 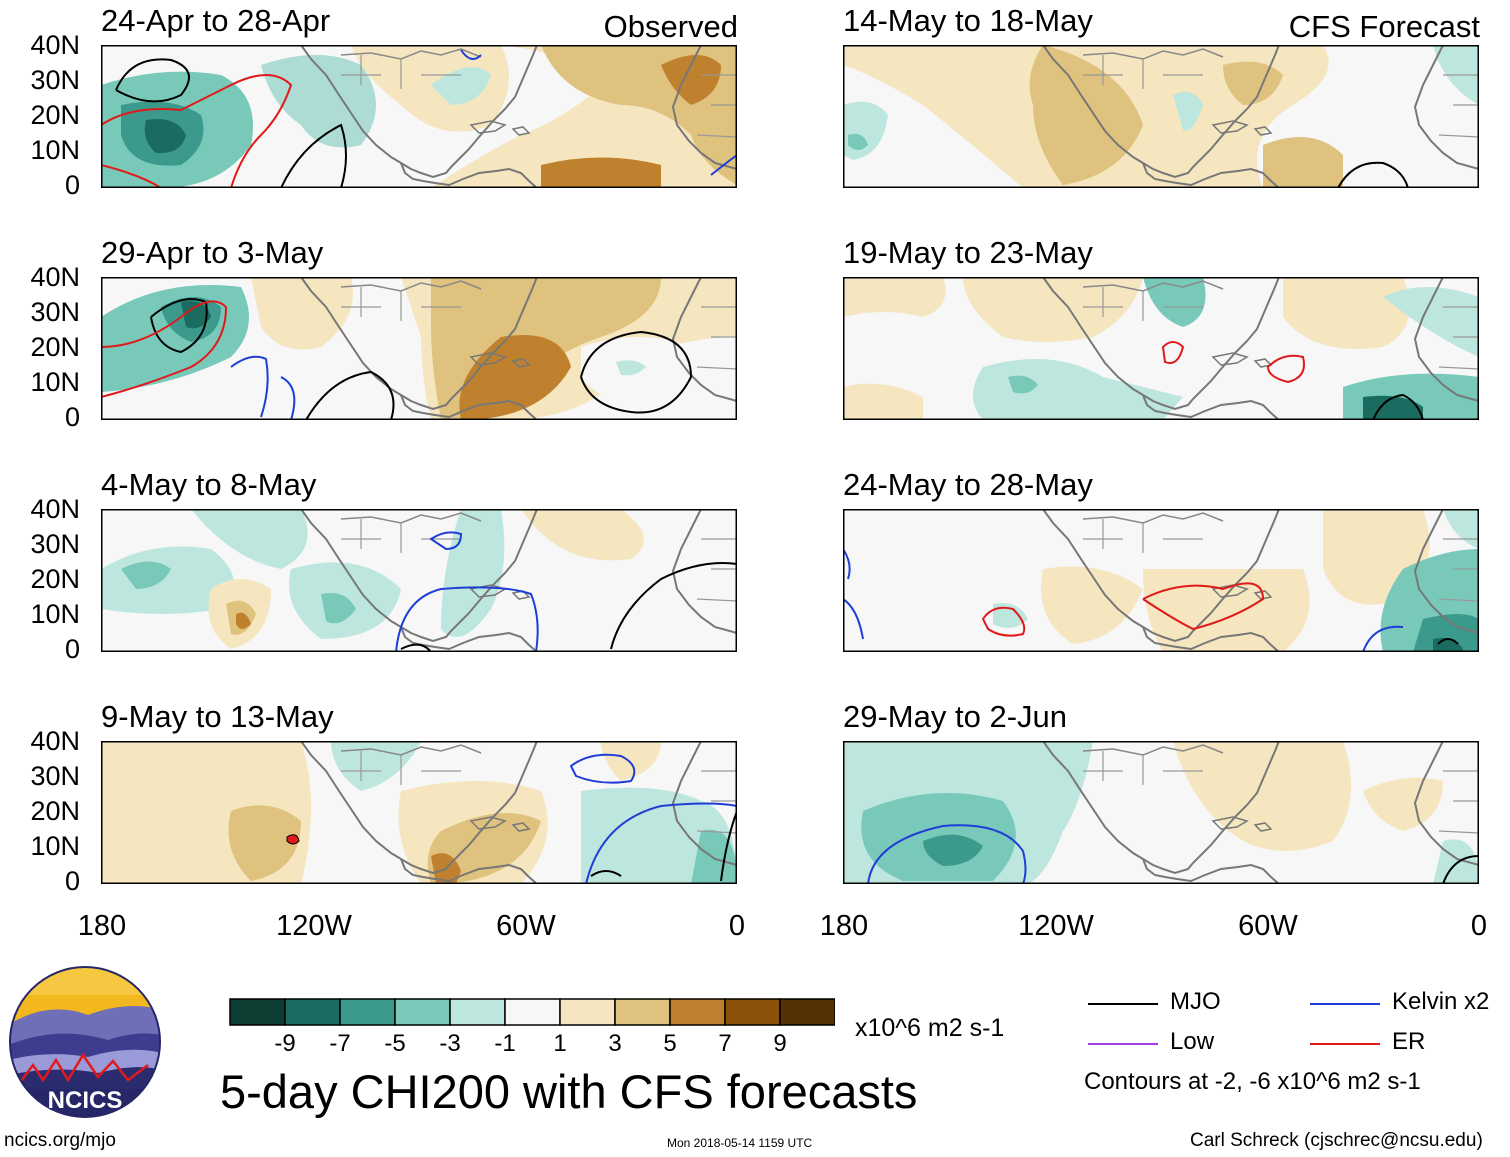 What do you see at coordinates (450, 1043) in the screenshot?
I see `colorbar-label: -3` at bounding box center [450, 1043].